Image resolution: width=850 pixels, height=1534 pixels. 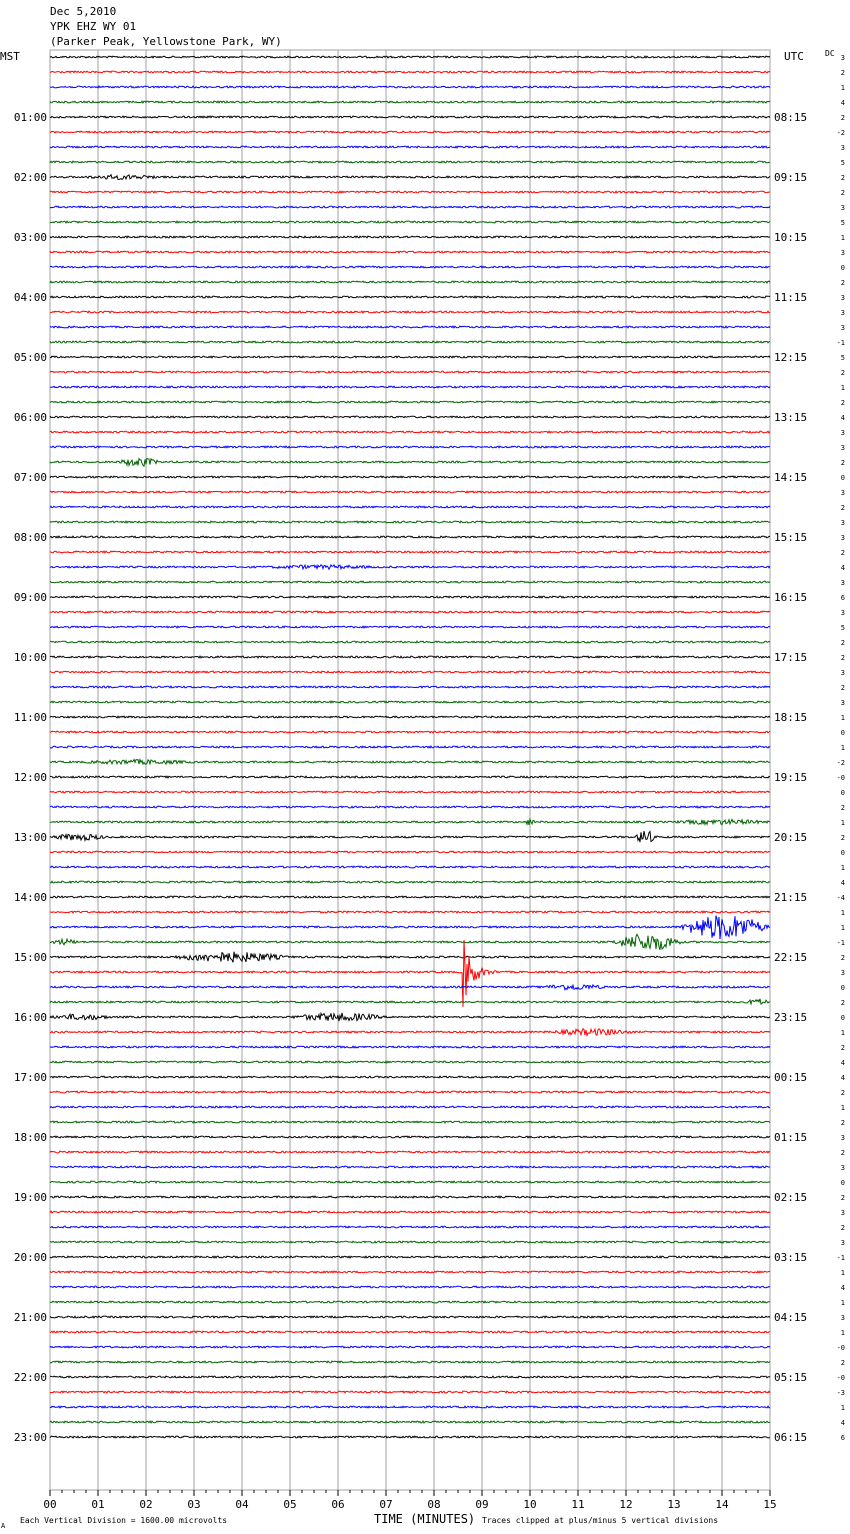 What do you see at coordinates (30, 477) in the screenshot?
I see `mst-hour-label: 07:00` at bounding box center [30, 477].